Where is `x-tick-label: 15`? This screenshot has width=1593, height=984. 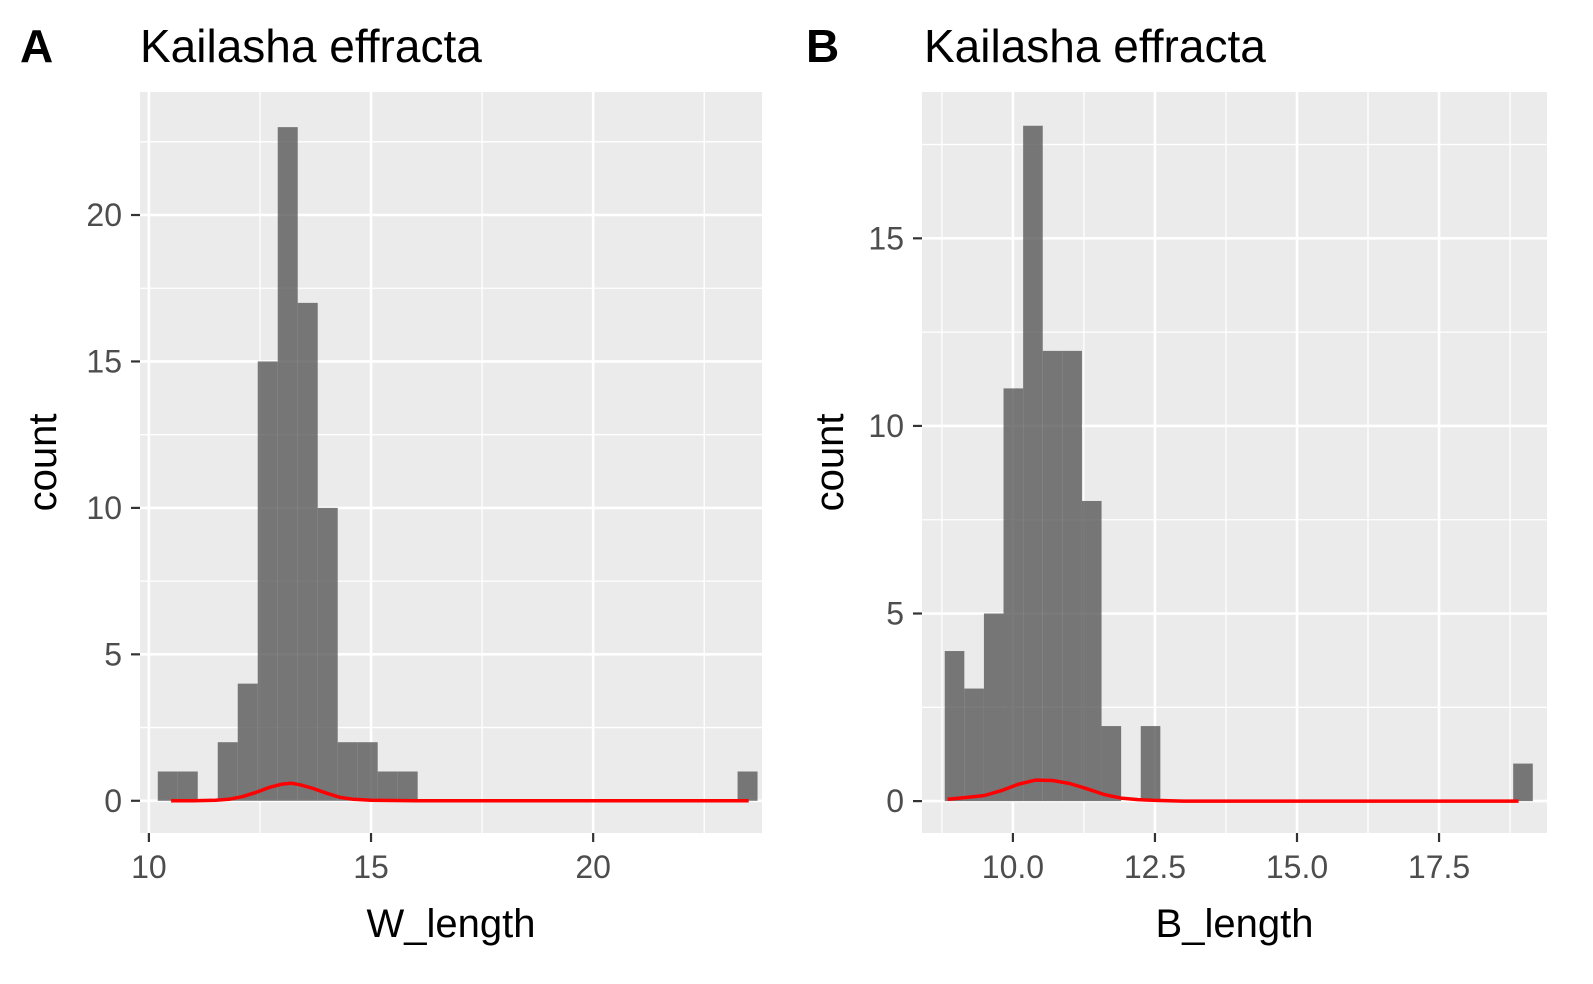 x-tick-label: 15 is located at coordinates (371, 867).